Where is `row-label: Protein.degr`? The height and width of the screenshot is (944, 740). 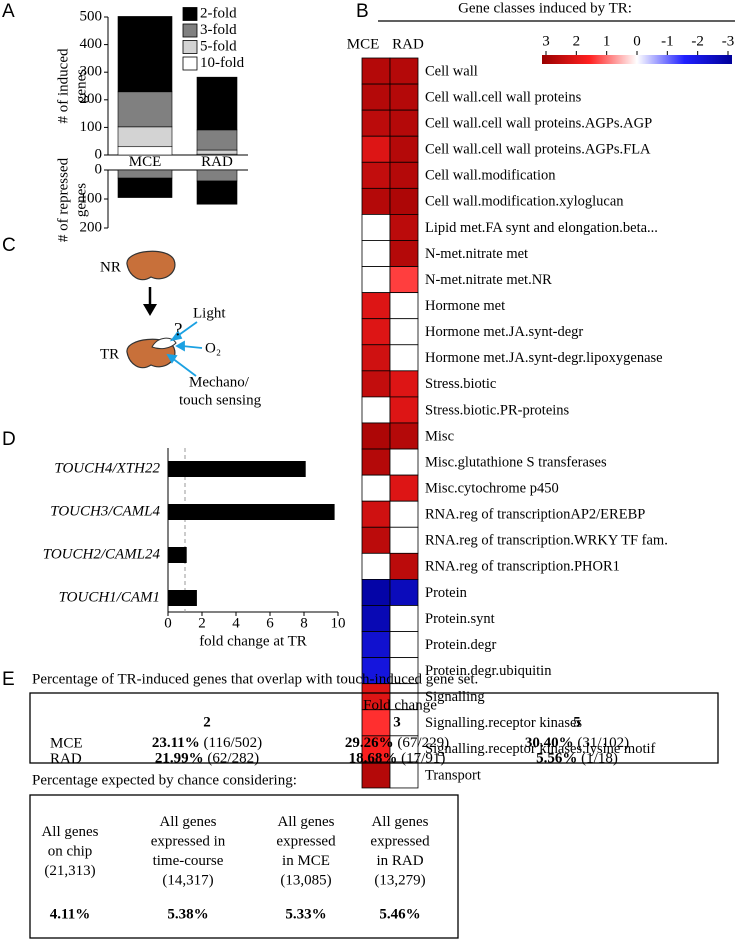 row-label: Protein.degr is located at coordinates (460, 645).